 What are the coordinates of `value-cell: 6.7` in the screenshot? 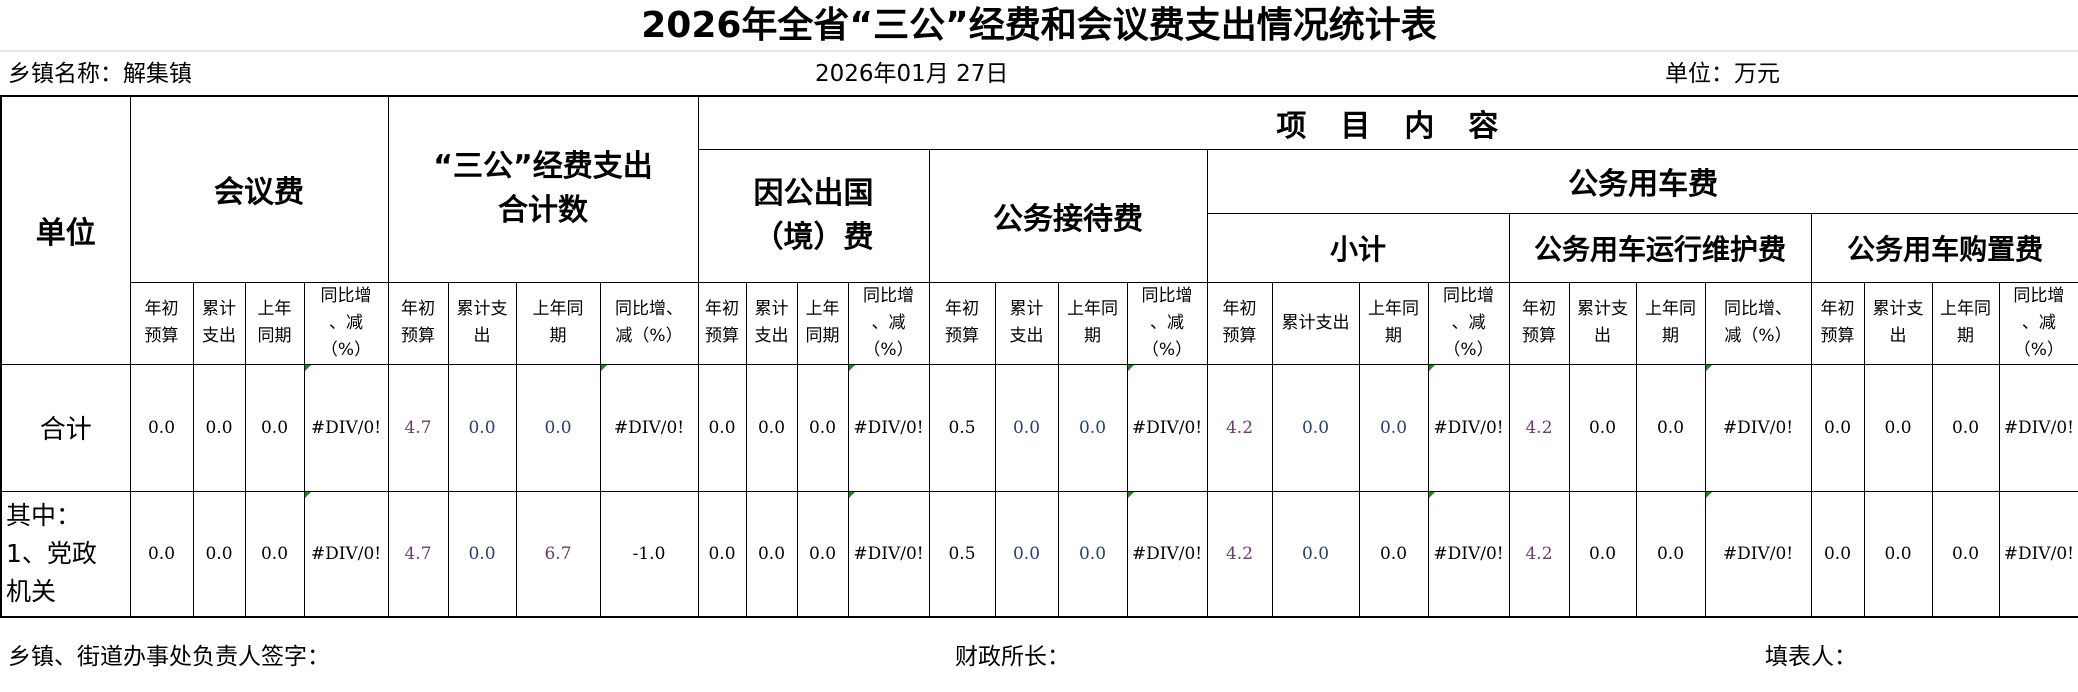 It's located at (558, 554).